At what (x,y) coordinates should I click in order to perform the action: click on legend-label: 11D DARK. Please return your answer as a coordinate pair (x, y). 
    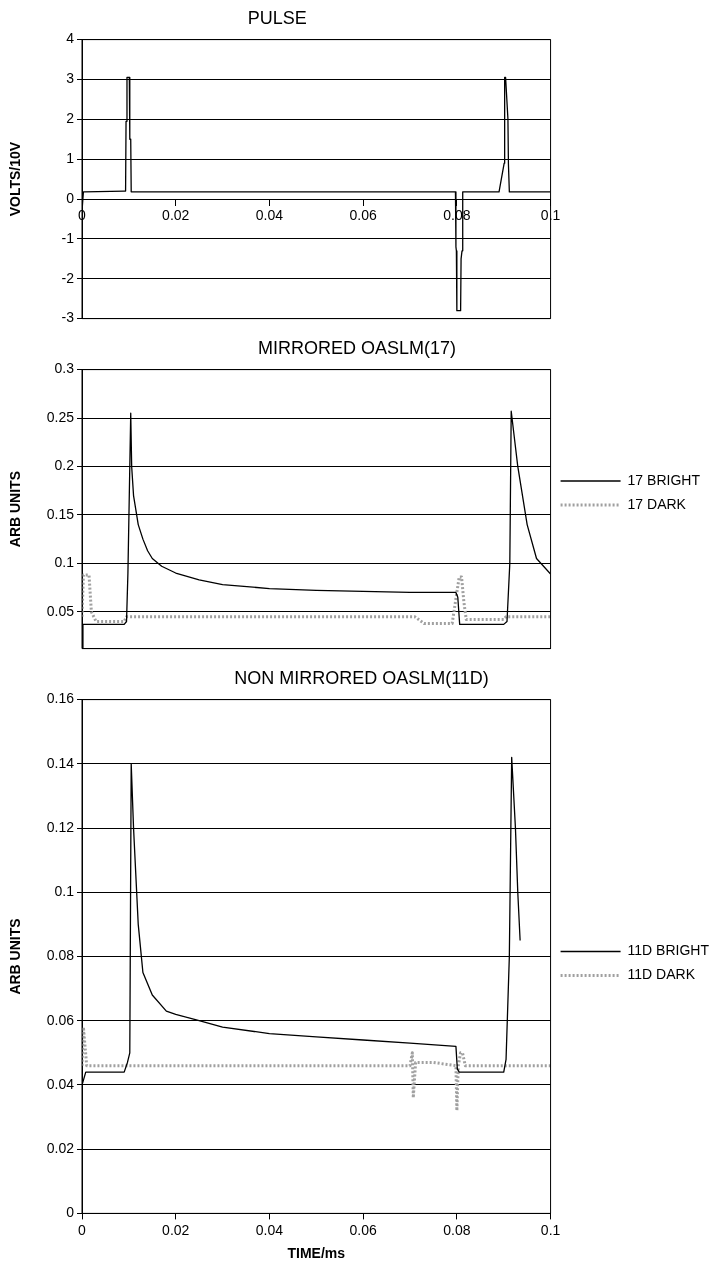
    Looking at the image, I should click on (661, 974).